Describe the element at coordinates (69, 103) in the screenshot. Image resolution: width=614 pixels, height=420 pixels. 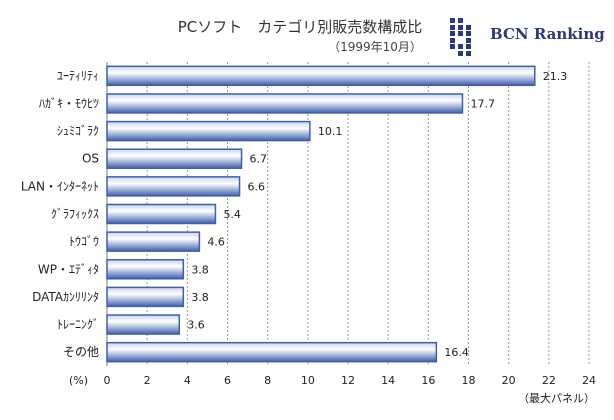
I see `category-label: ﾊｶﾞｷ・ﾓｳﾋﾂ` at that location.